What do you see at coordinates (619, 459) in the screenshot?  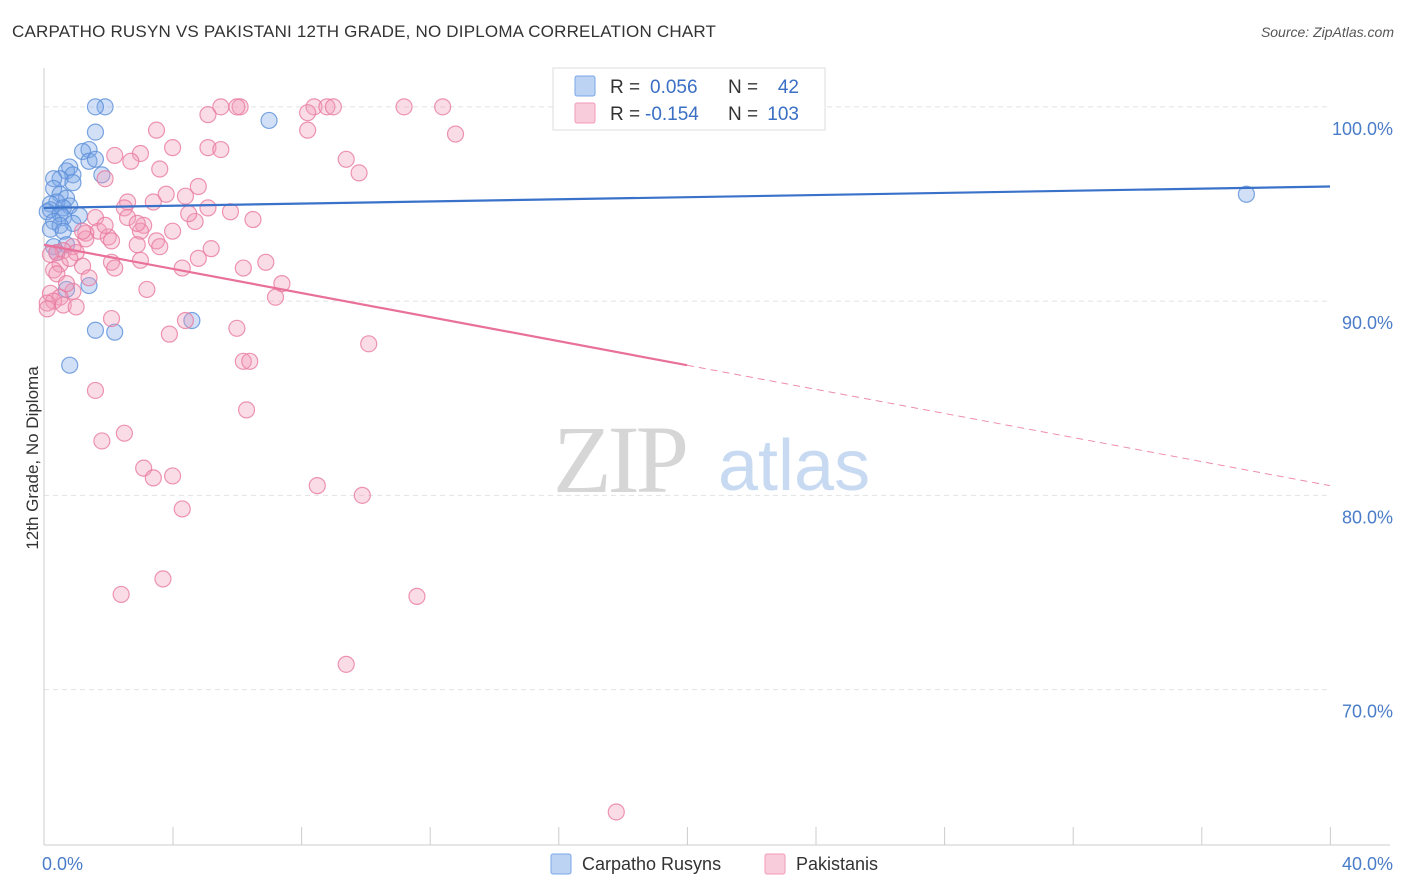 I see `watermark-zip: ZIP` at bounding box center [619, 459].